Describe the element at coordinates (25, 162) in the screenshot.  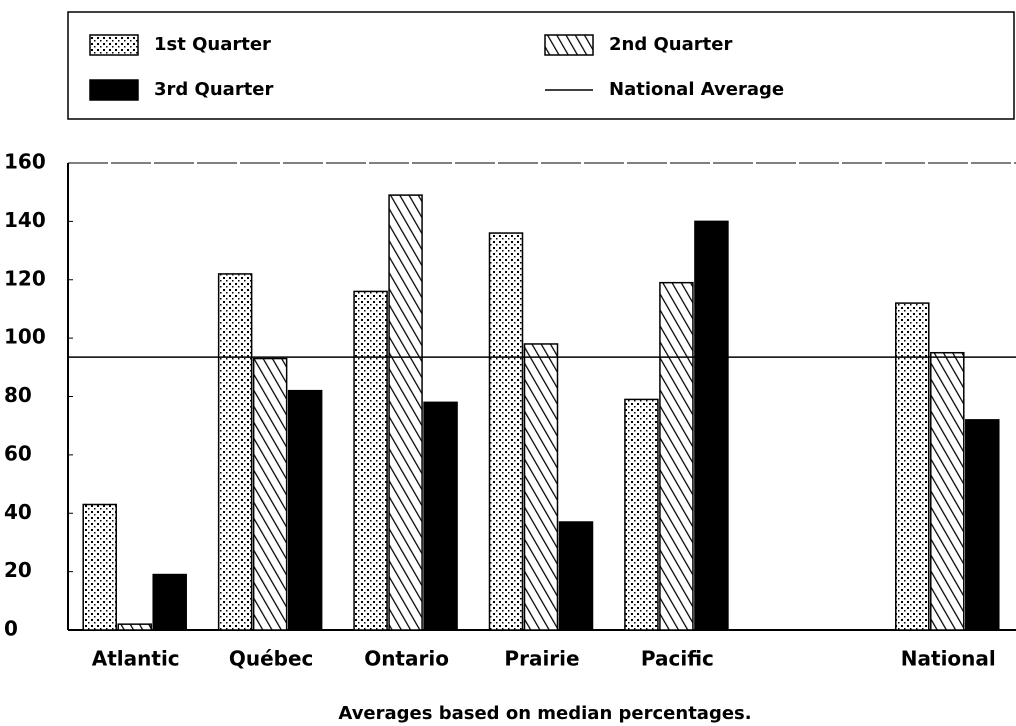
I see `y-tick-label: 160` at that location.